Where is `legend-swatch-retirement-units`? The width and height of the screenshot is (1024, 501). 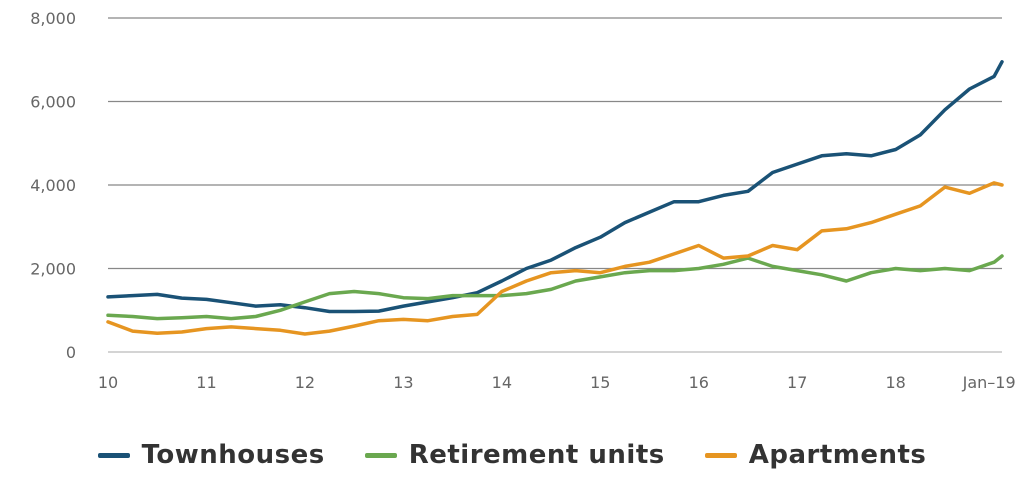
legend-swatch-retirement-units is located at coordinates (380, 455).